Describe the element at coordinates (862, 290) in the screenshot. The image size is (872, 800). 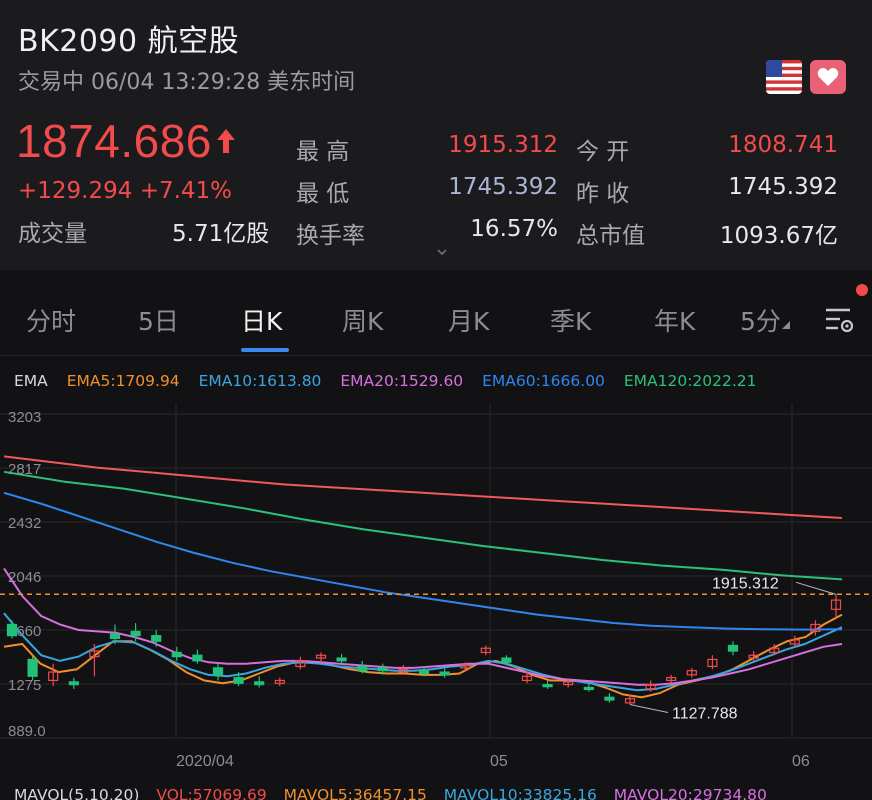
I see `notification-dot` at that location.